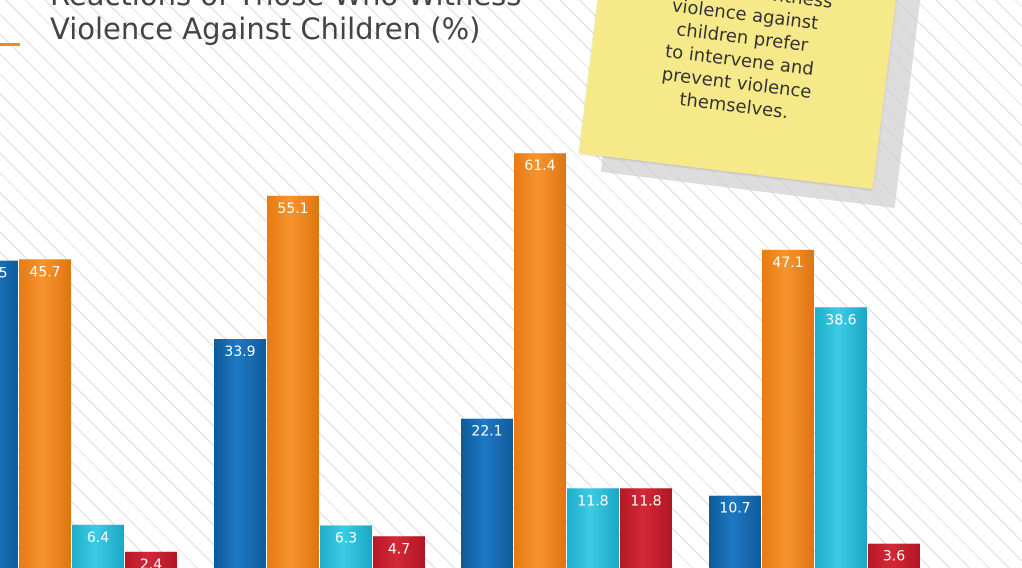  I want to click on bar-value-label: 4.7, so click(399, 549).